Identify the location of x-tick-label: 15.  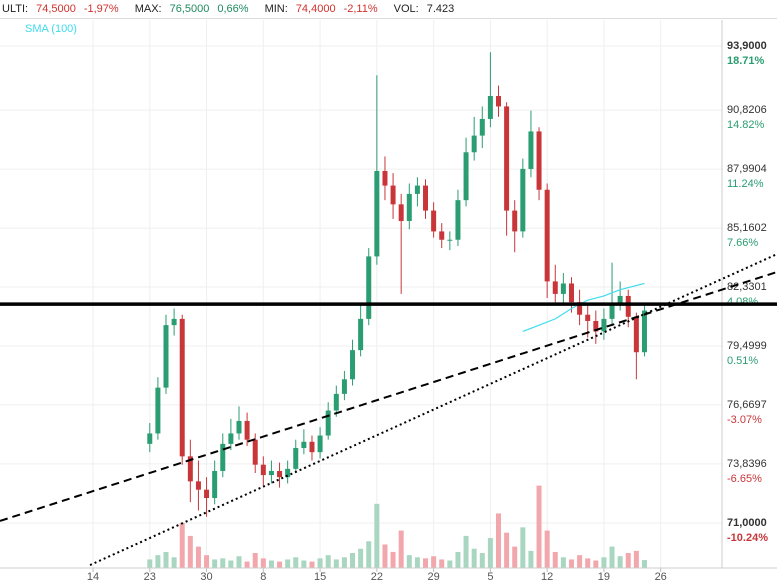
(320, 577).